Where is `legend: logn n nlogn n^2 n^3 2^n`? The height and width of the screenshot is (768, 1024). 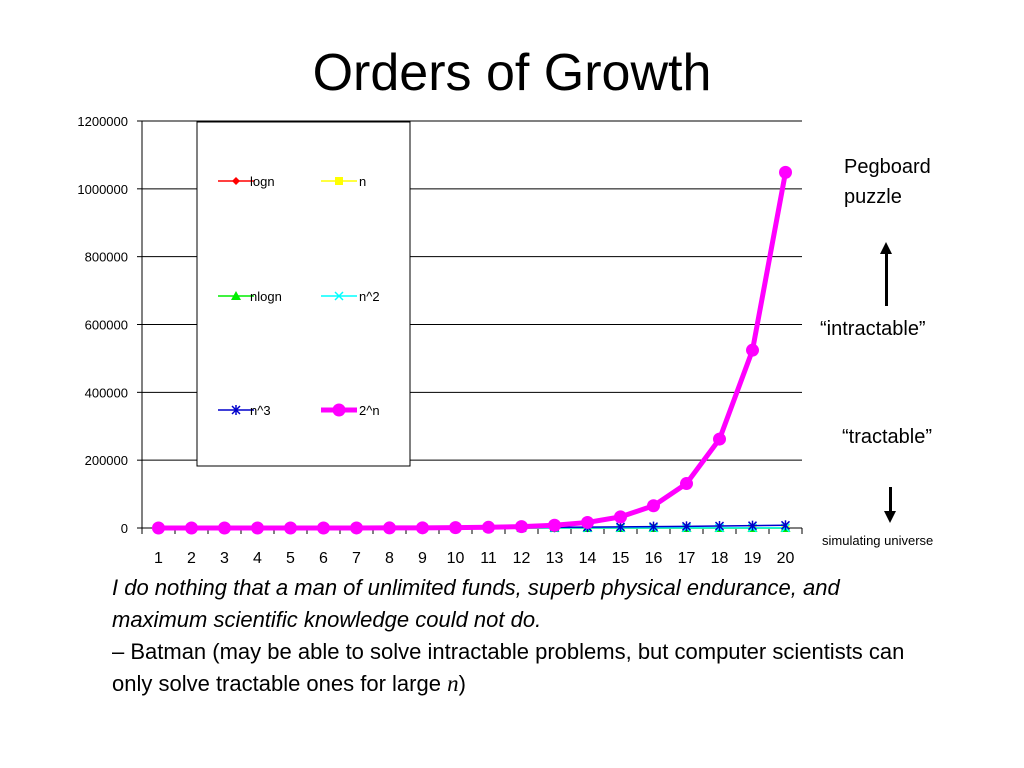 legend: logn n nlogn n^2 n^3 2^n is located at coordinates (303, 294).